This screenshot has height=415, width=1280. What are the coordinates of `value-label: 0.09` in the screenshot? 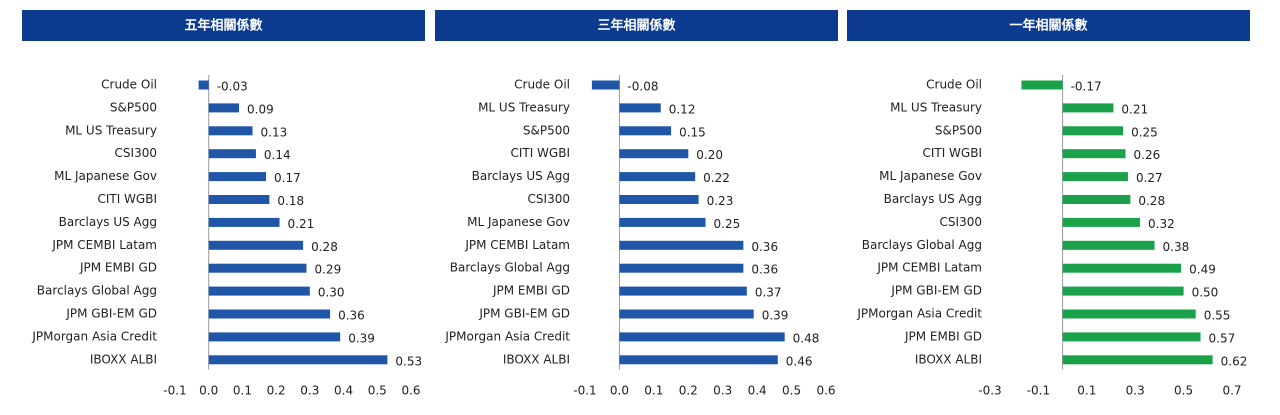 It's located at (260, 109).